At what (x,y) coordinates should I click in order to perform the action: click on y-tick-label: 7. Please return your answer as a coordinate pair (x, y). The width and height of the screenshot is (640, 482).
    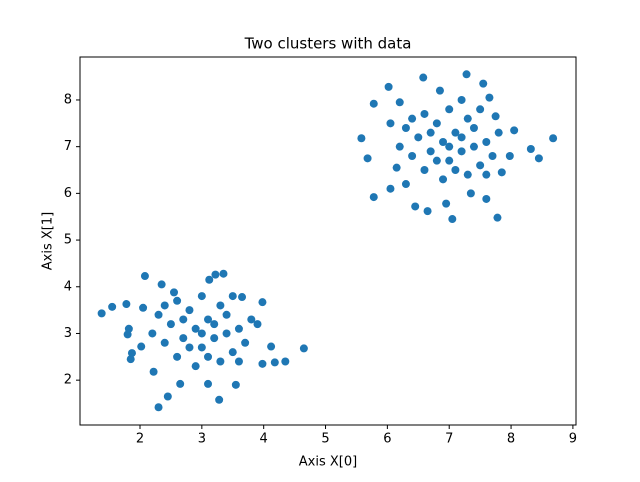
    Looking at the image, I should click on (68, 146).